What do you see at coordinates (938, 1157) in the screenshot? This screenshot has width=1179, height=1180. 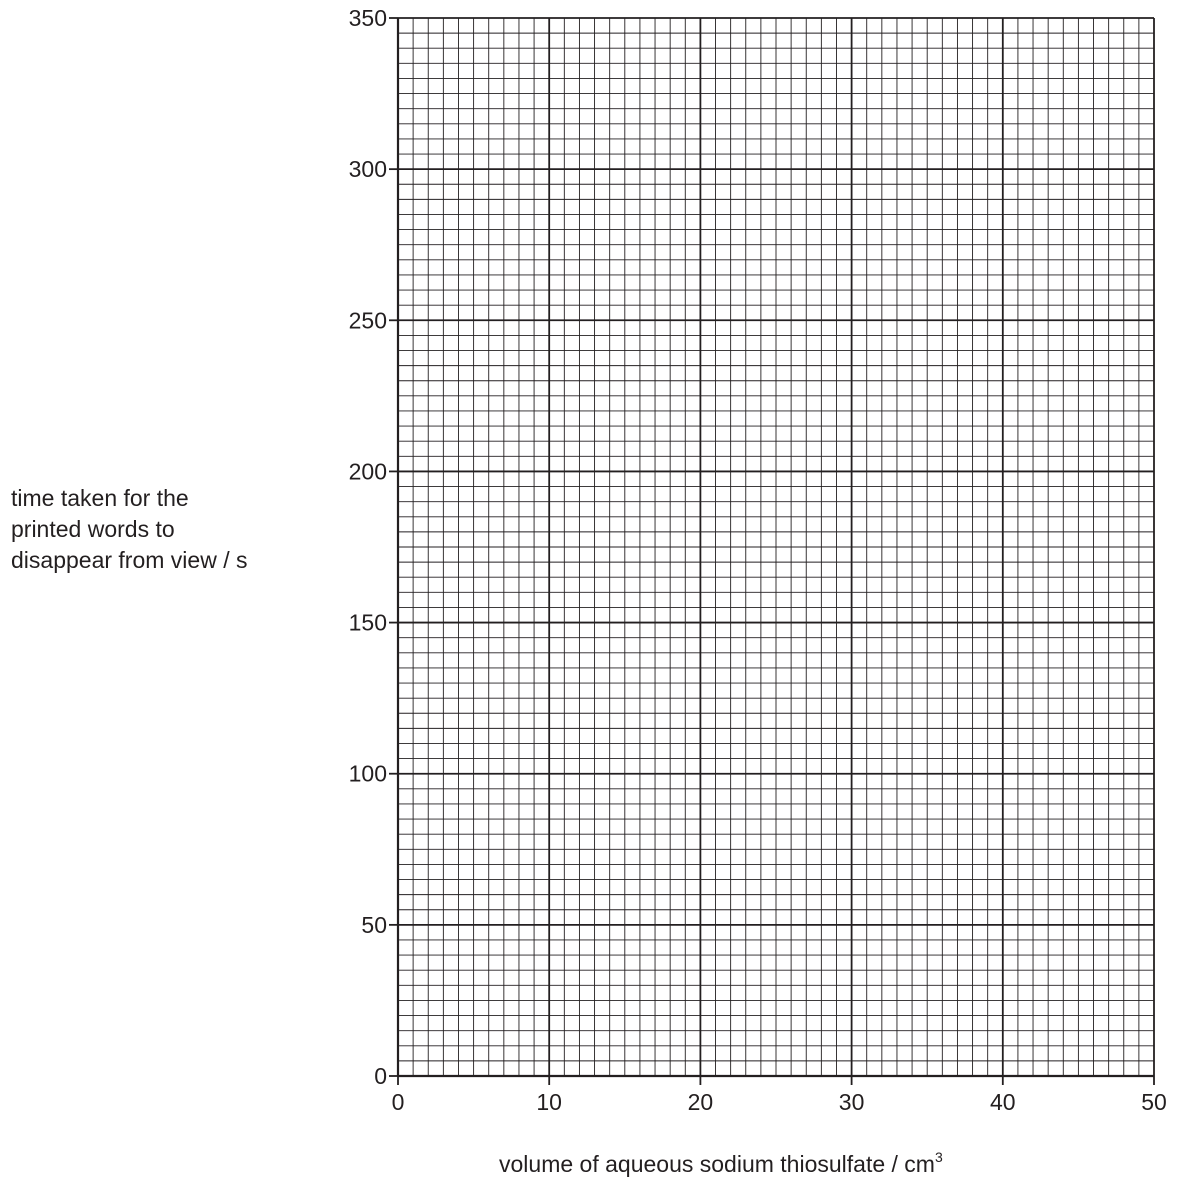 I see `x-axis-label-superscript: 3` at bounding box center [938, 1157].